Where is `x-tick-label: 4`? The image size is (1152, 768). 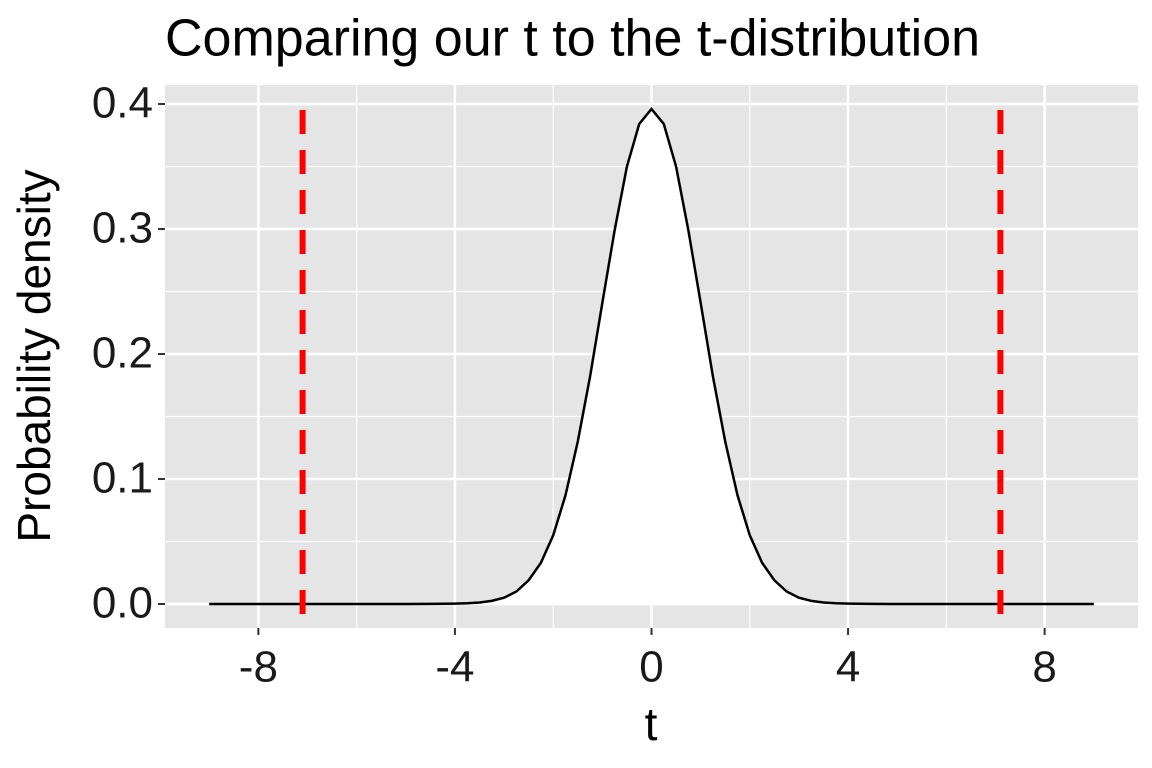 x-tick-label: 4 is located at coordinates (848, 667).